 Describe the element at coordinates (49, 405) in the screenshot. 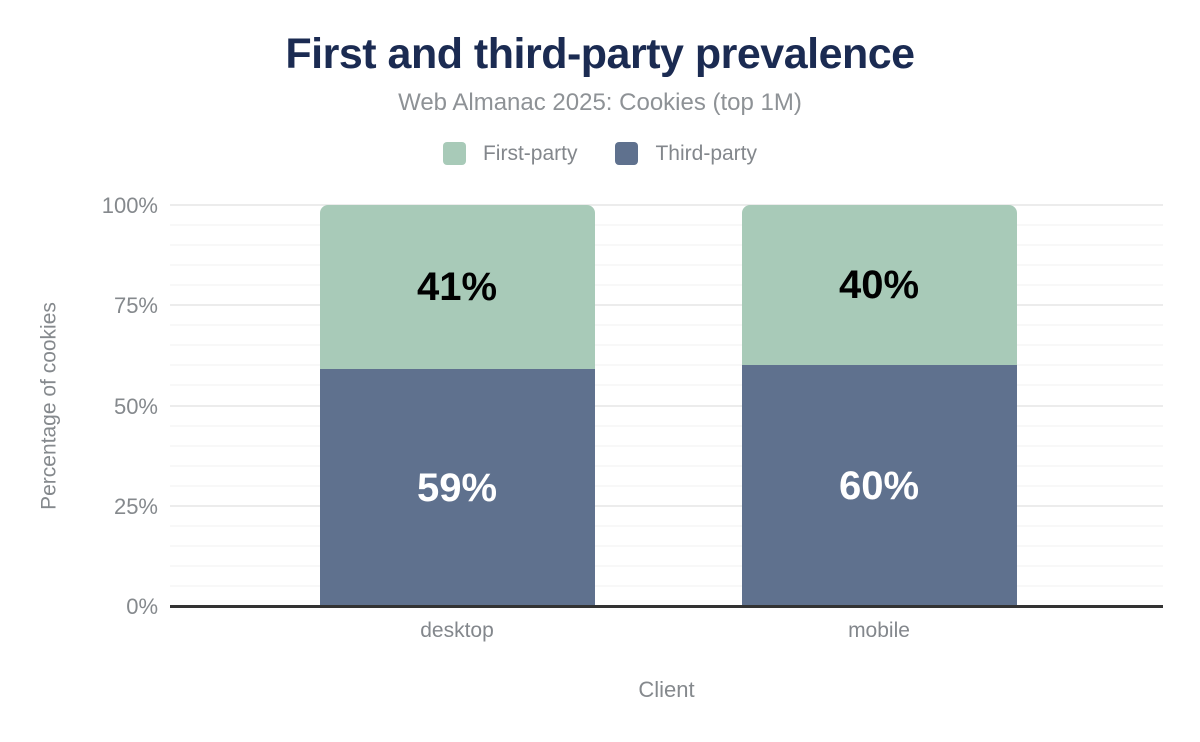

I see `y-axis-title: Percentage of cookies` at that location.